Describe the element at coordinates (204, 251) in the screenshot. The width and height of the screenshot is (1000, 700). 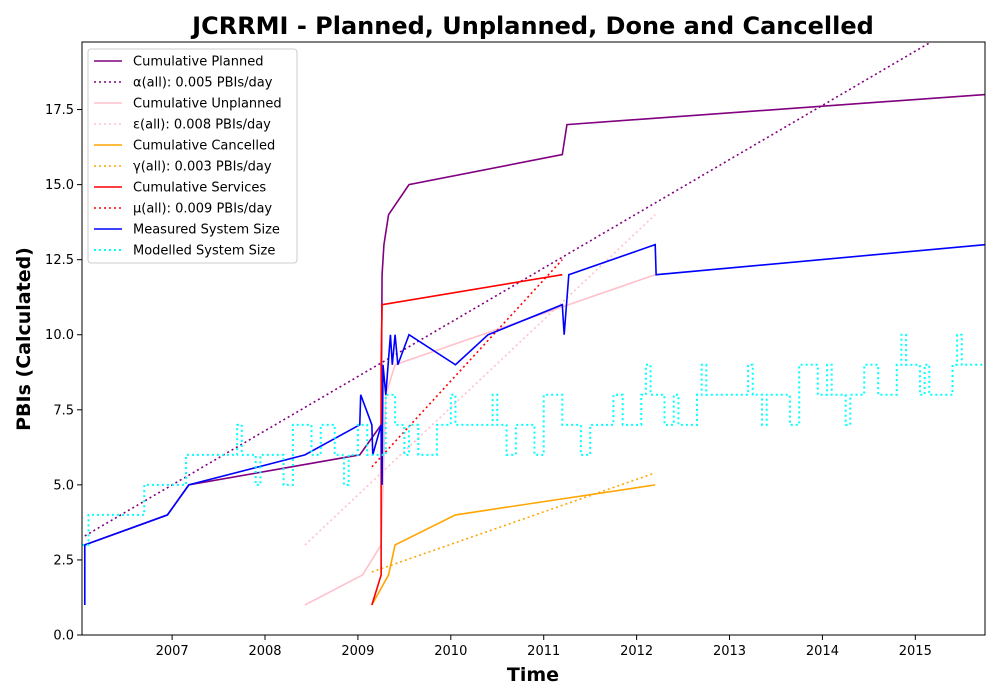
I see `legend-label-9: Modelled System Size` at that location.